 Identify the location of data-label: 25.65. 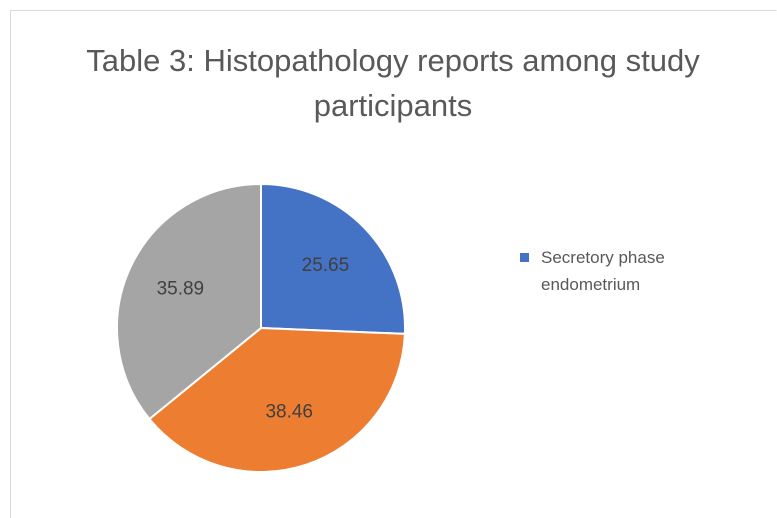
(326, 265).